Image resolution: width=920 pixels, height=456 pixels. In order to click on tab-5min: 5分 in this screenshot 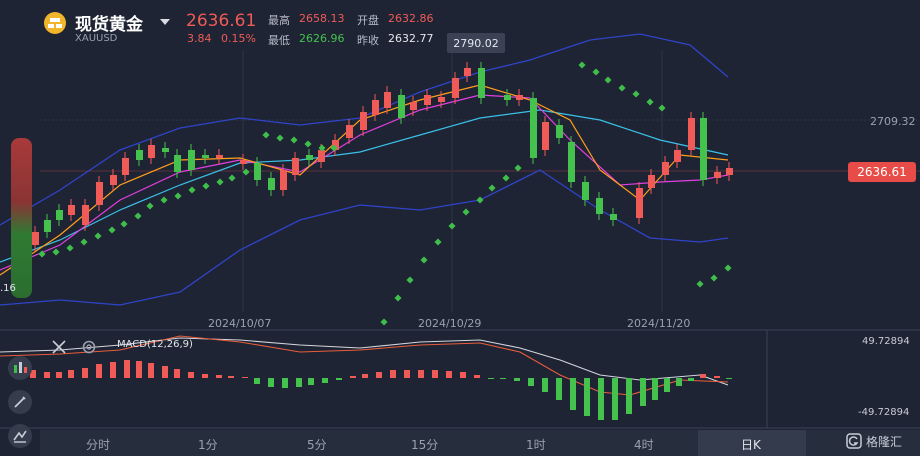, I will do `click(317, 445)`.